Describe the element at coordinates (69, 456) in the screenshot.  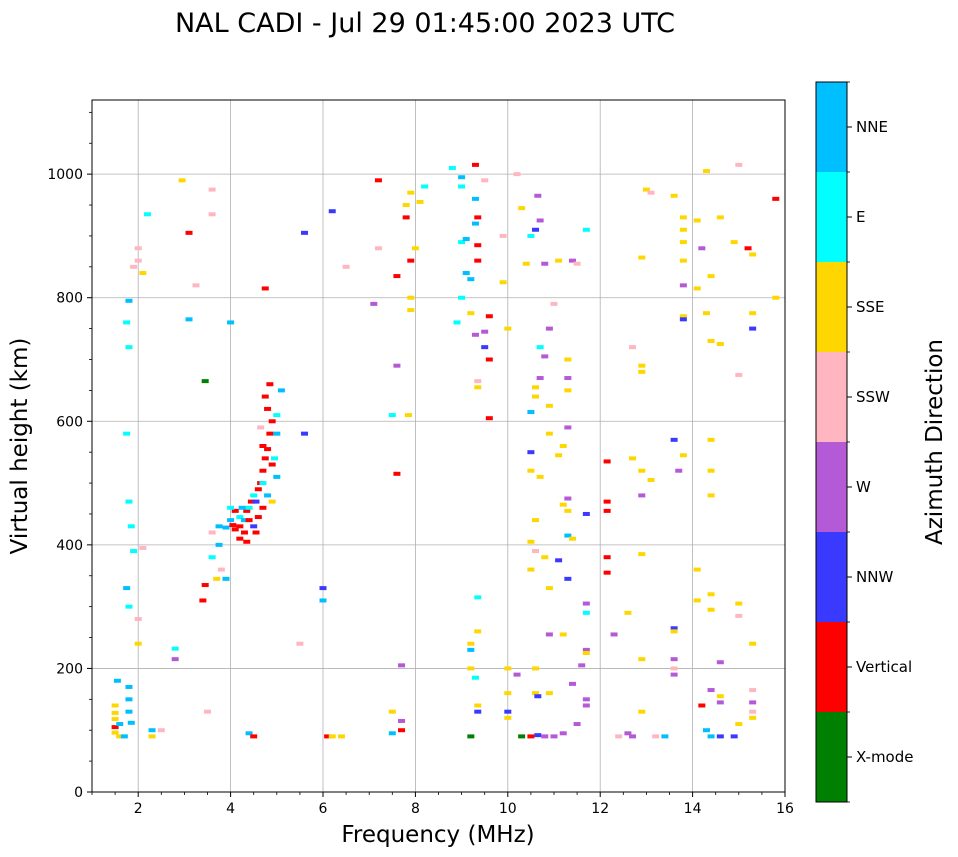
I see `y-axis-ticks: 0 200 400 600 800 1000` at that location.